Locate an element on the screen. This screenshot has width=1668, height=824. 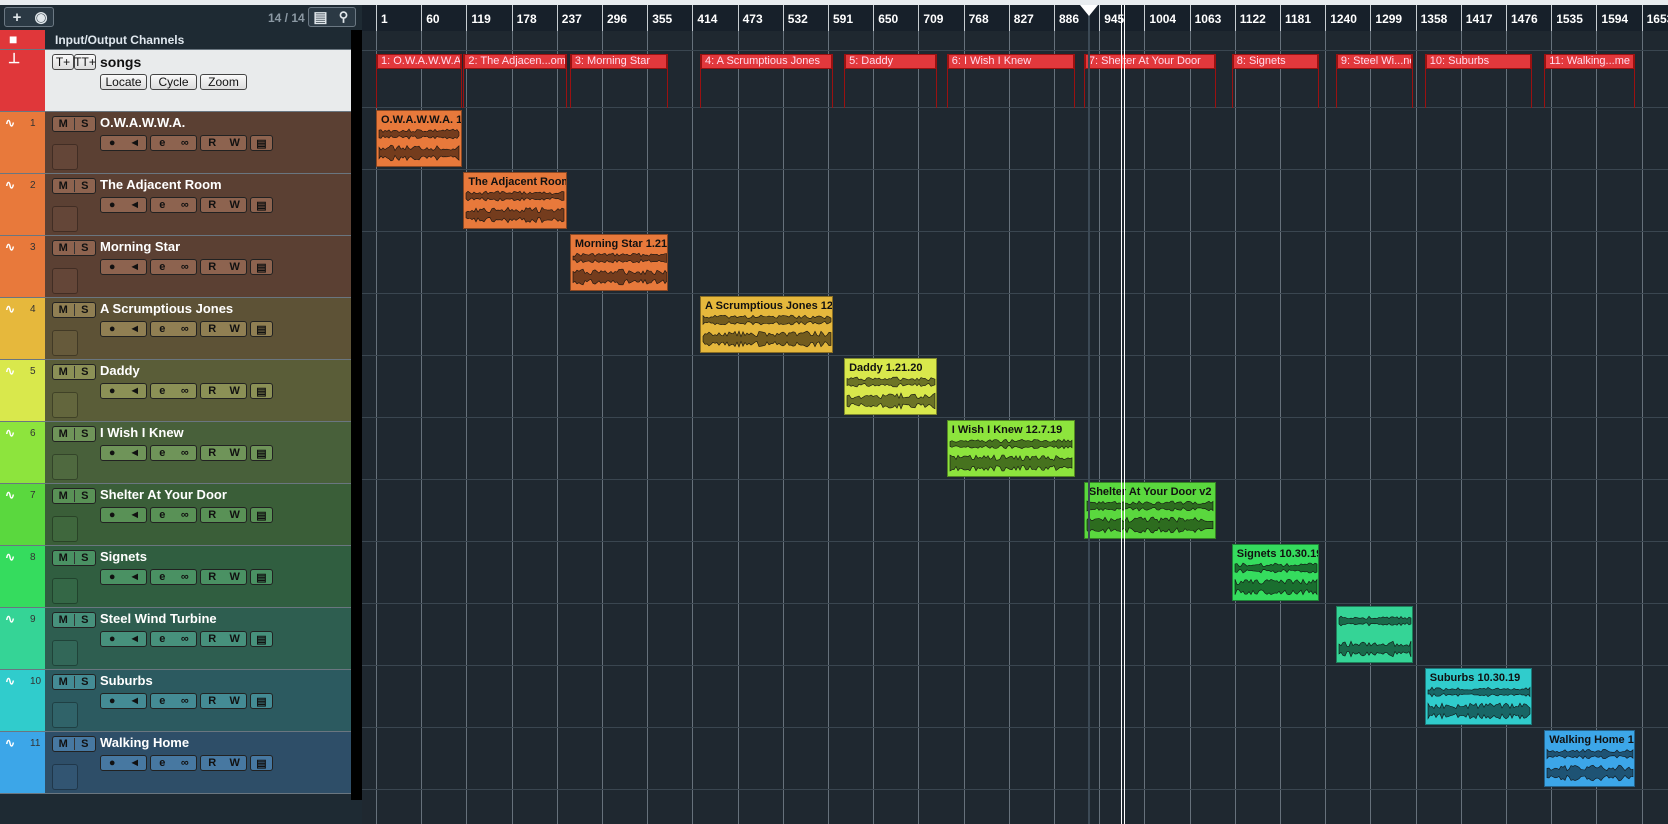
track-header: ∿ 11 M S Walking Home ● ◄ e ∞ R W ▤ is located at coordinates (175, 763).